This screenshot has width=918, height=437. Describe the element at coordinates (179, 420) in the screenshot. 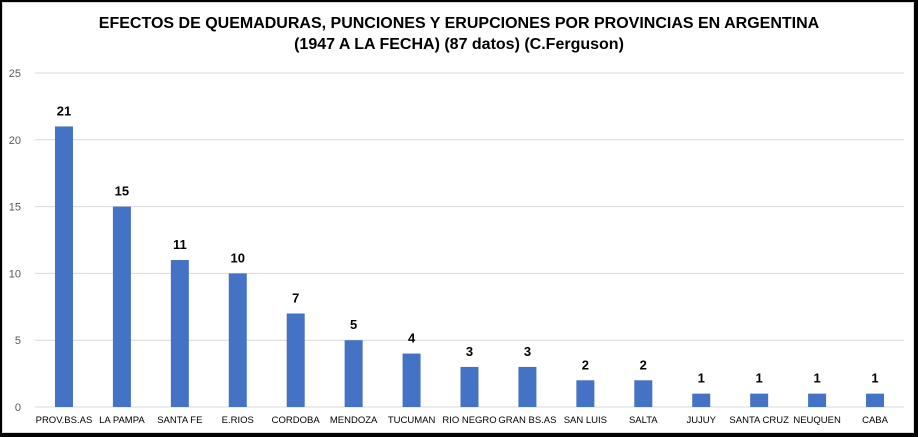

I see `x-tick-label: SANTA FE` at that location.